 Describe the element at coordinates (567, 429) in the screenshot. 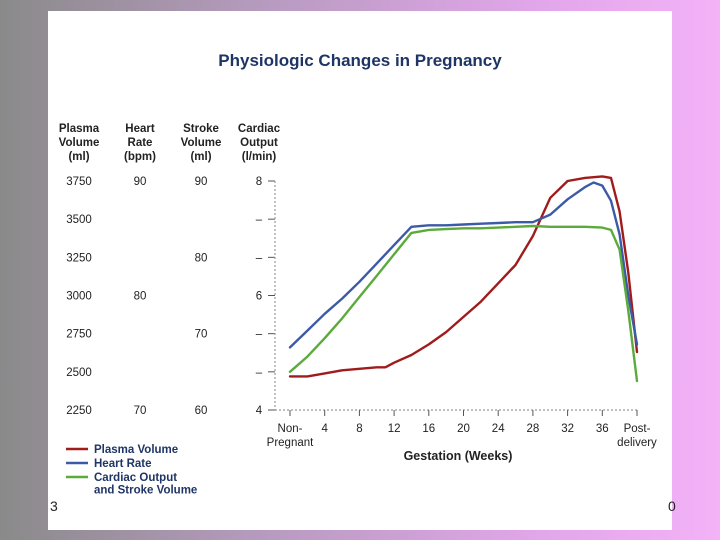

I see `x-tick-label: 32` at that location.